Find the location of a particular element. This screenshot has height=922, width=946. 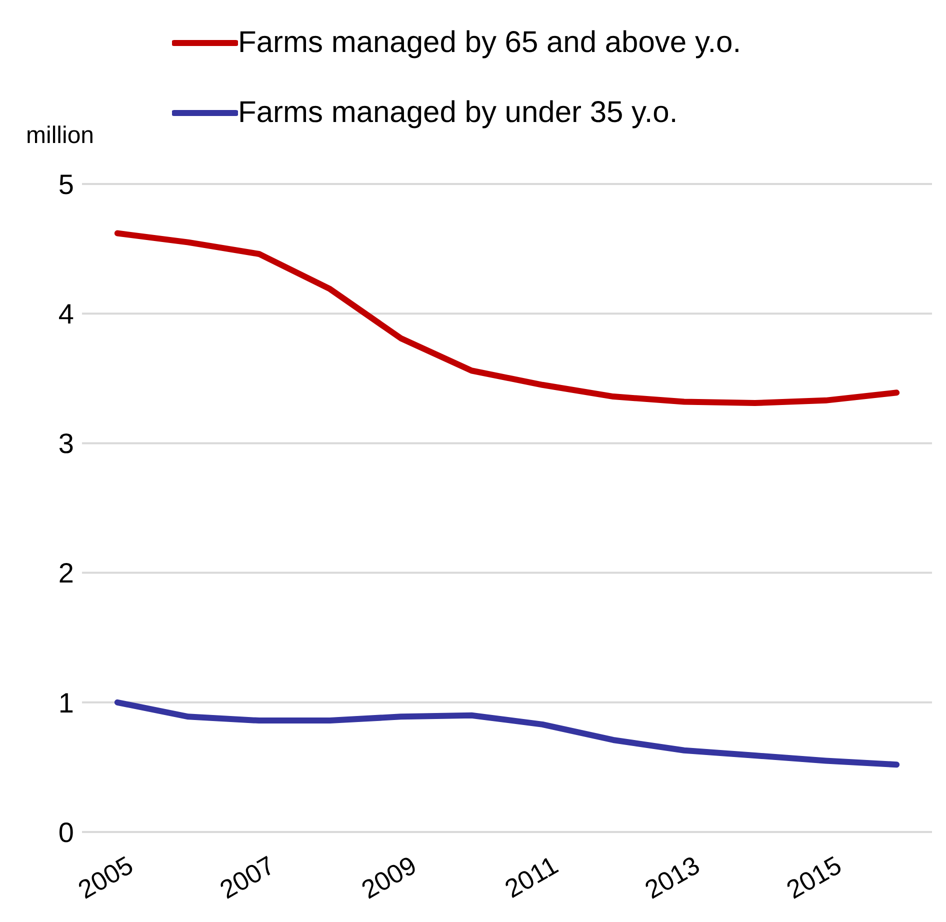

y-tick-label: 5 is located at coordinates (66, 184).